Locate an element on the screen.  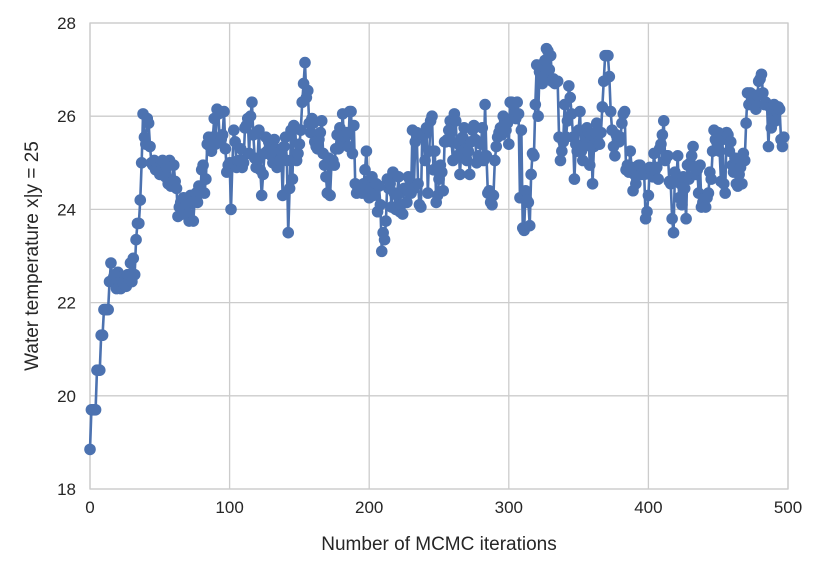
y-tick-label: 18 is located at coordinates (66, 489).